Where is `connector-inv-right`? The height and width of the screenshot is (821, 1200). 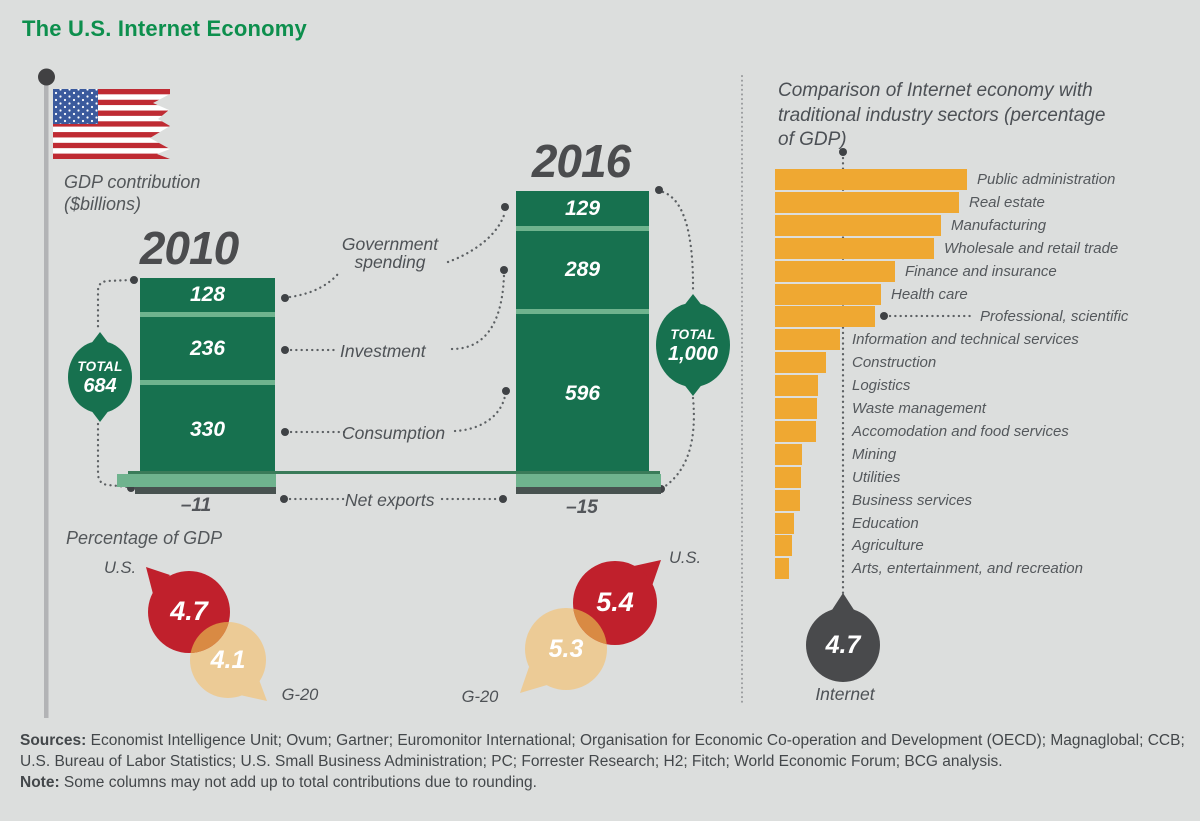 connector-inv-right is located at coordinates (478, 312).